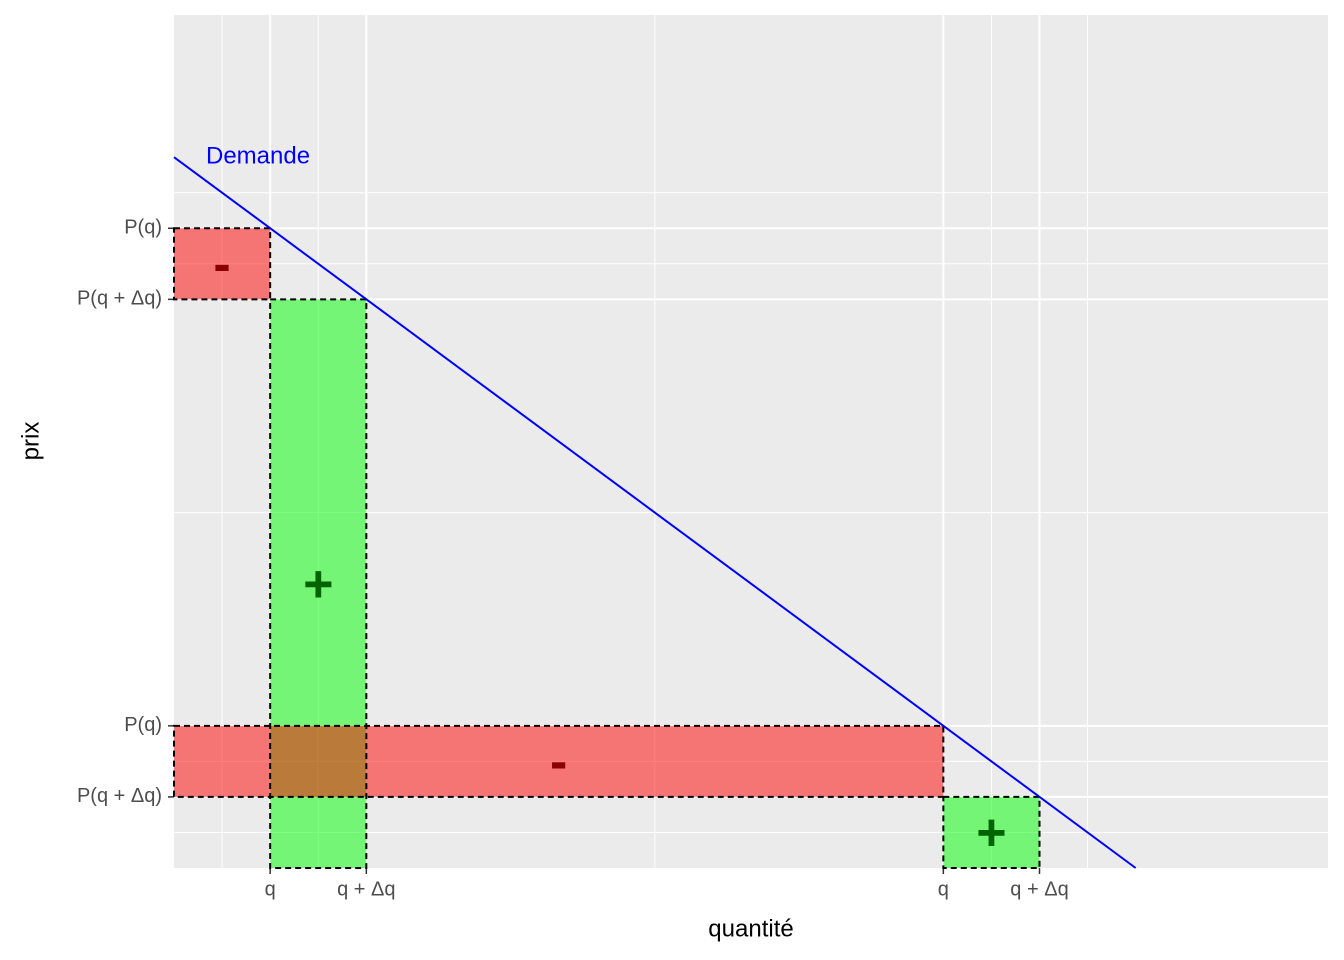  What do you see at coordinates (30, 441) in the screenshot?
I see `y-axis-title: prix` at bounding box center [30, 441].